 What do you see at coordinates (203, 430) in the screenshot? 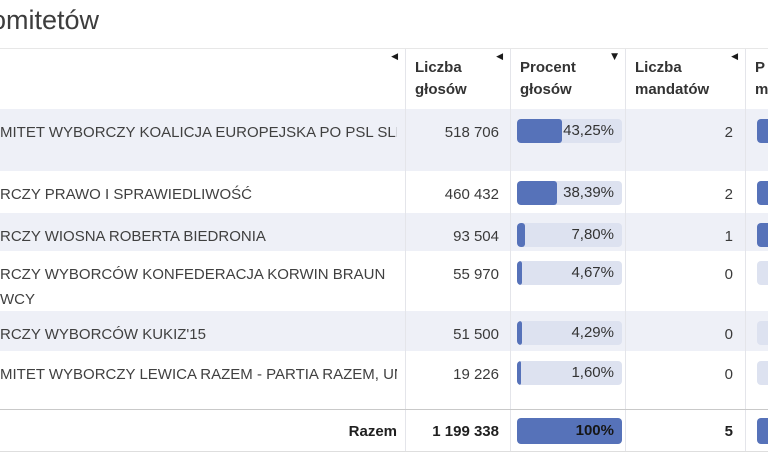
I see `total-label-cell: Razem` at bounding box center [203, 430].